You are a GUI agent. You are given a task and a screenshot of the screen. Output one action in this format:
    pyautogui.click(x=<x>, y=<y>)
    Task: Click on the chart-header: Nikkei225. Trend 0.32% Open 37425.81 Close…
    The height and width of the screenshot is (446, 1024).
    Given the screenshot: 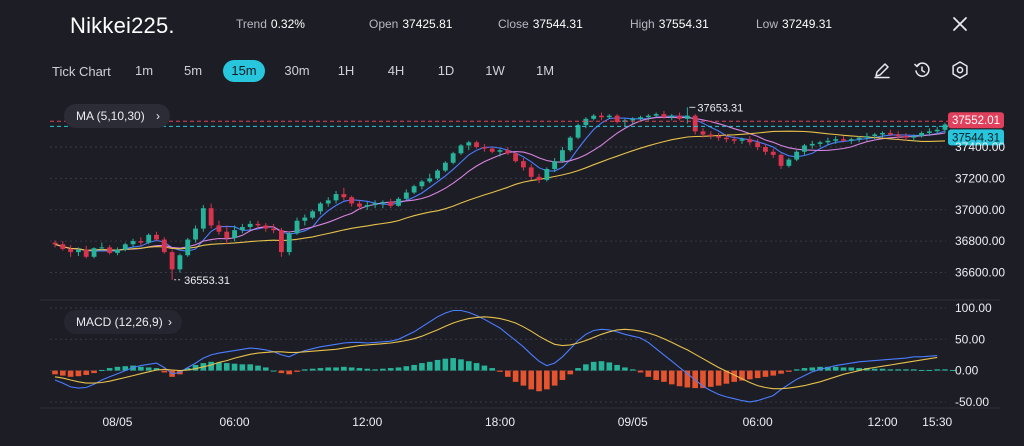 What is the action you would take?
    pyautogui.click(x=512, y=25)
    